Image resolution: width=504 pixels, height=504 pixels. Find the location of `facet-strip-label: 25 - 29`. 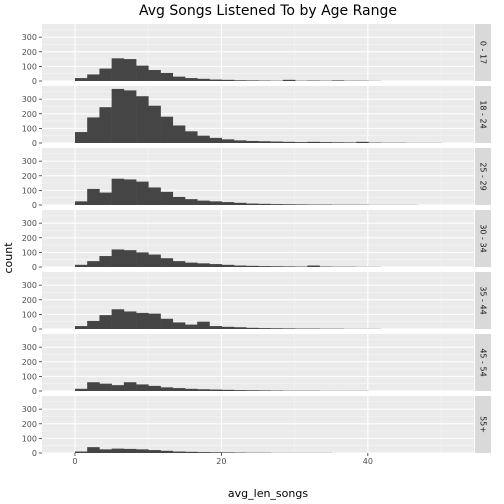

facet-strip-label: 25 - 29 is located at coordinates (483, 176).